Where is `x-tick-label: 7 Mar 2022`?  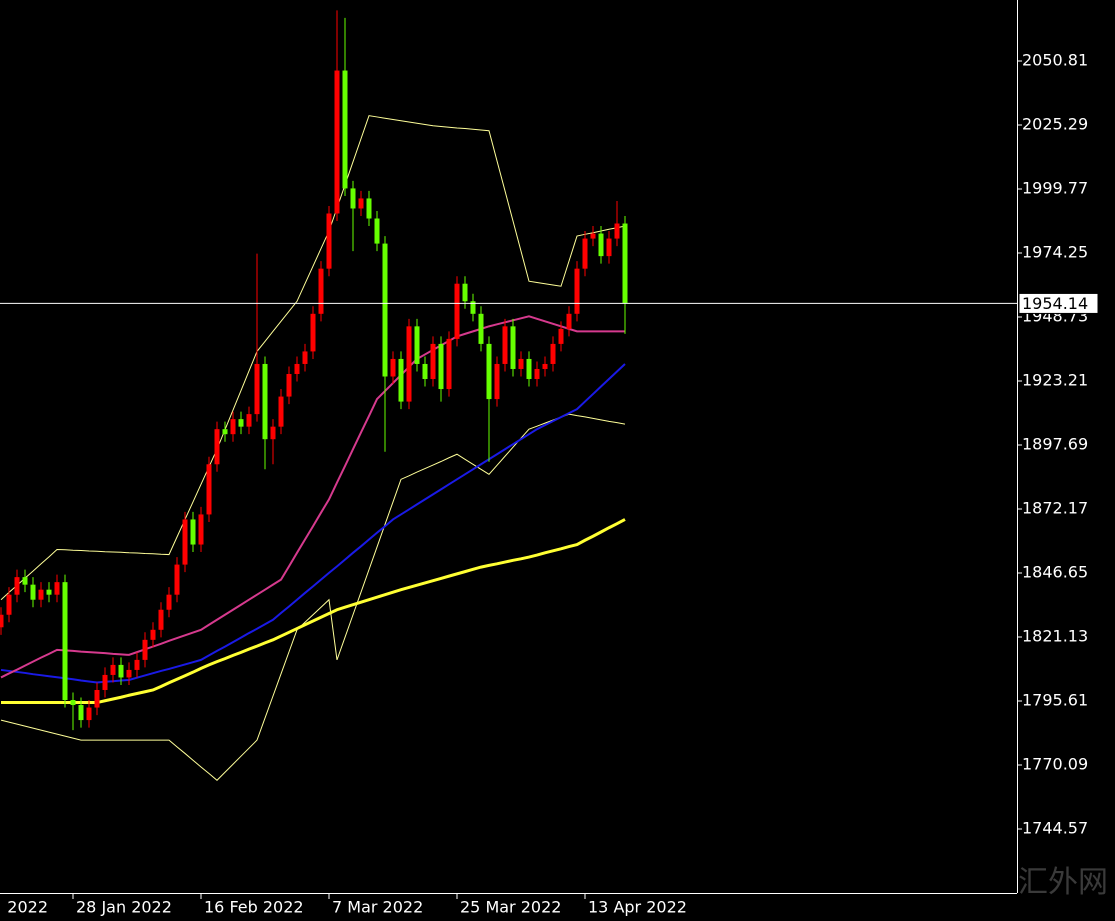
x-tick-label: 7 Mar 2022 is located at coordinates (377, 907).